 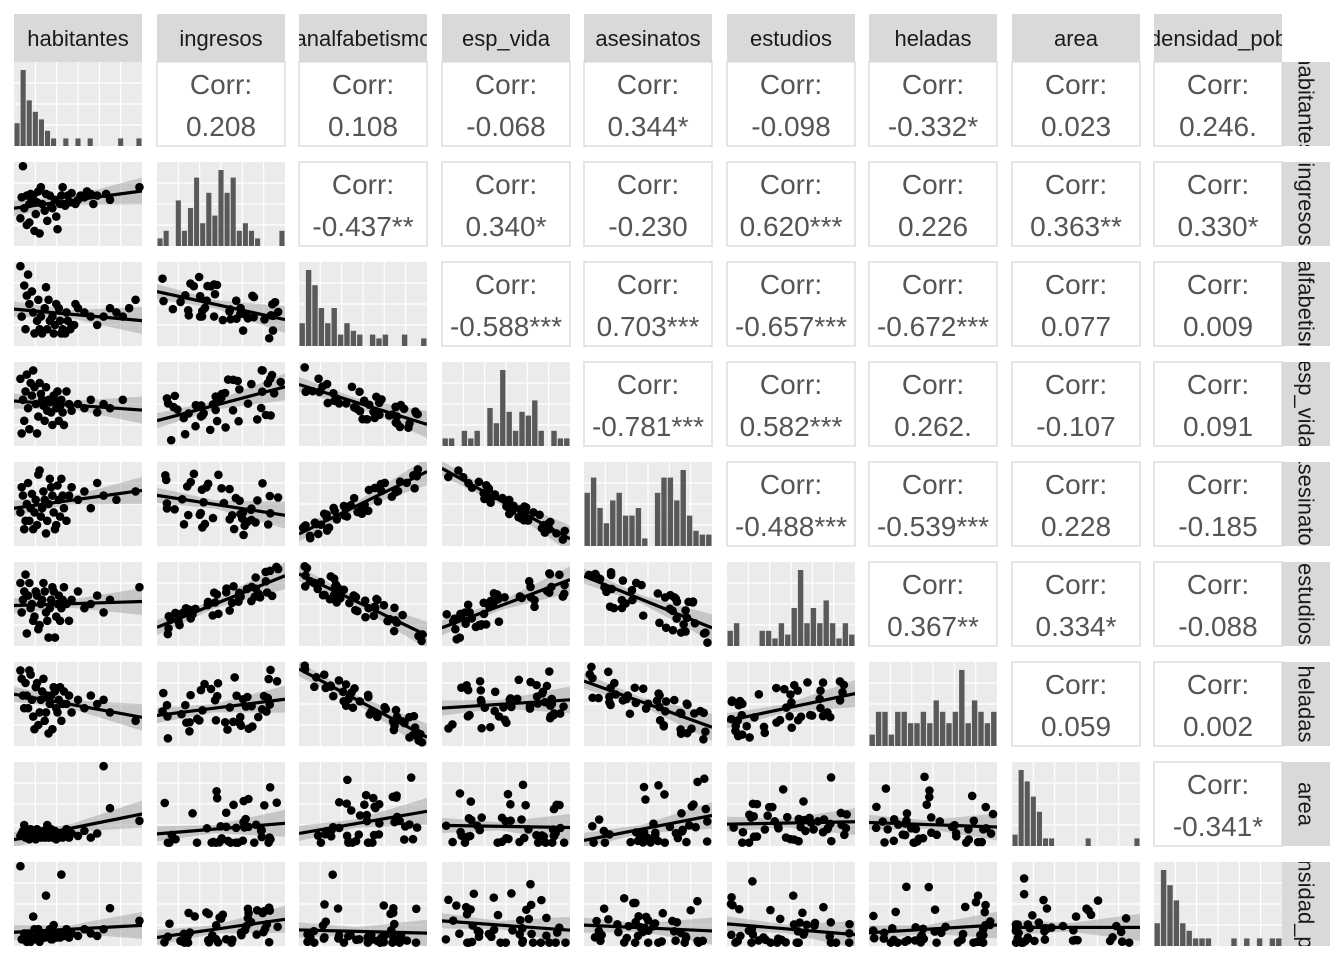 What do you see at coordinates (79, 203) in the screenshot?
I see `scatter-panel-ingresos-vs-habitantes` at bounding box center [79, 203].